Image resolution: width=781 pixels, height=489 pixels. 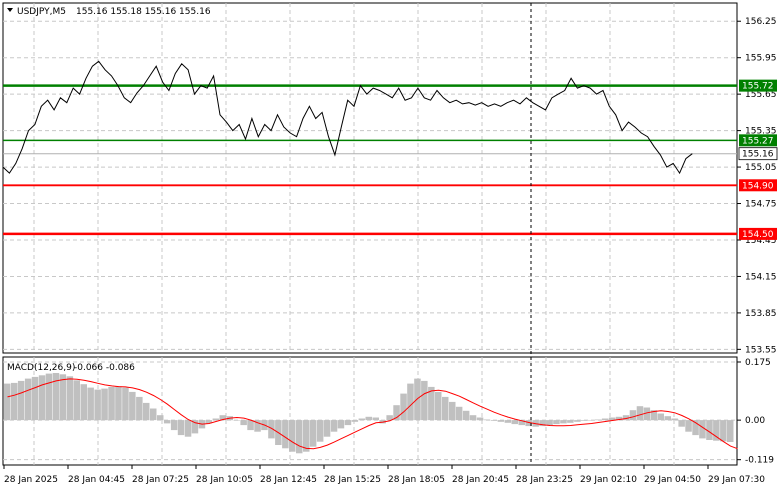 I want to click on level-badge-label: 155.72, so click(x=758, y=87).